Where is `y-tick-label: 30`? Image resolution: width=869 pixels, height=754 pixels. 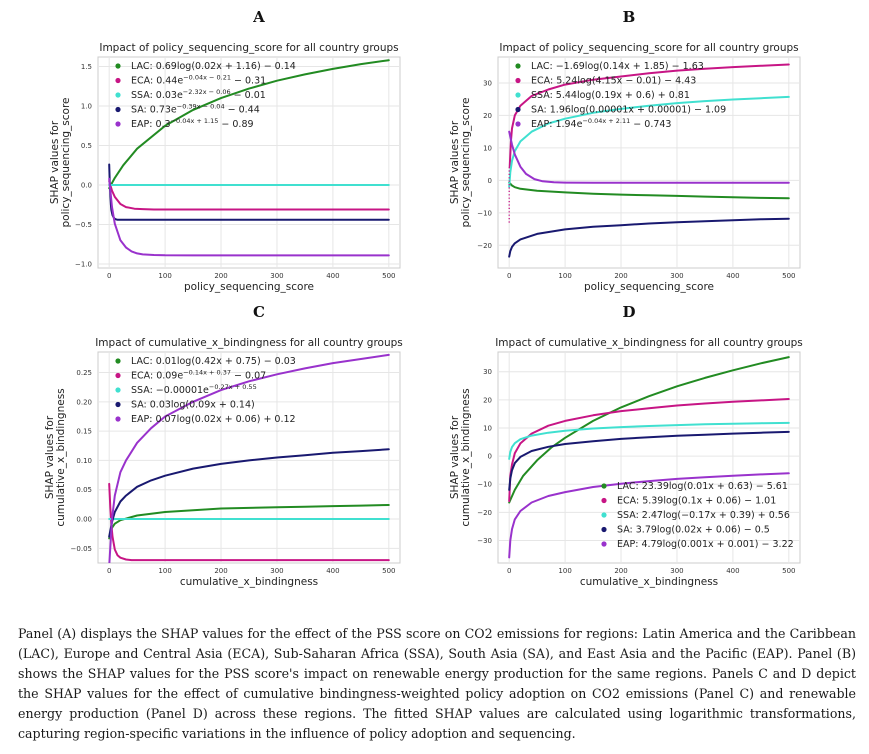 y-tick-label: 30 is located at coordinates (487, 83).